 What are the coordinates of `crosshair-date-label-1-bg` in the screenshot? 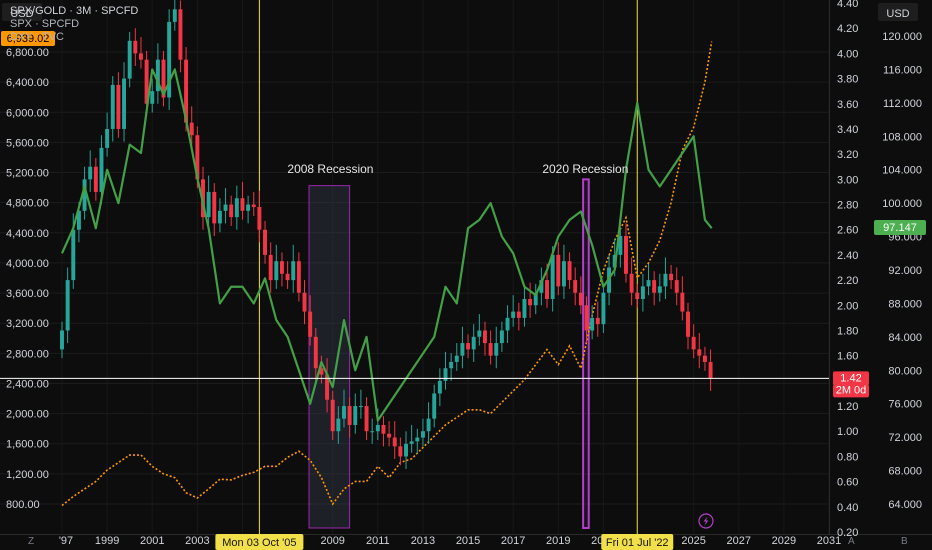 It's located at (259, 542).